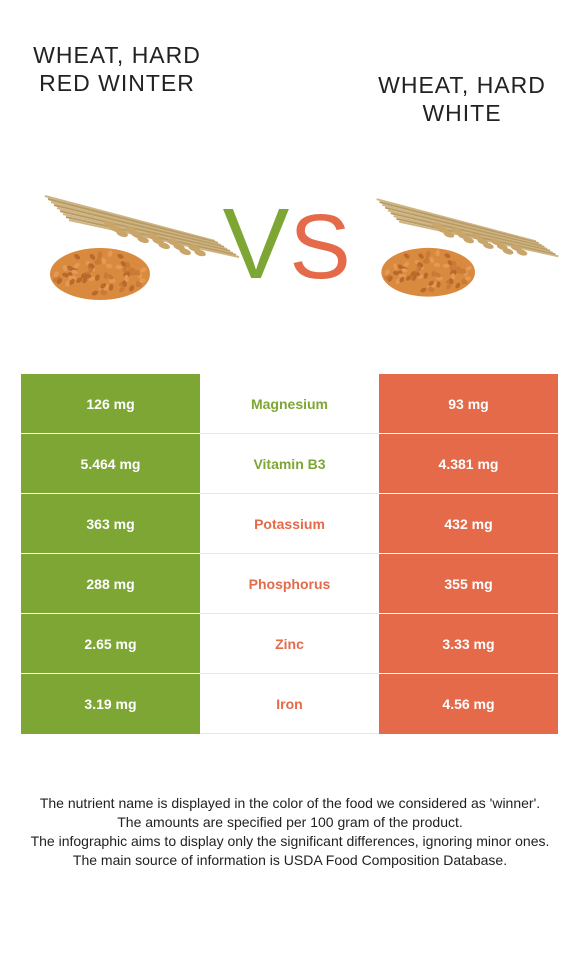  I want to click on nutrient-row: 3.19 mg Iron 4.56 mg, so click(289, 704).